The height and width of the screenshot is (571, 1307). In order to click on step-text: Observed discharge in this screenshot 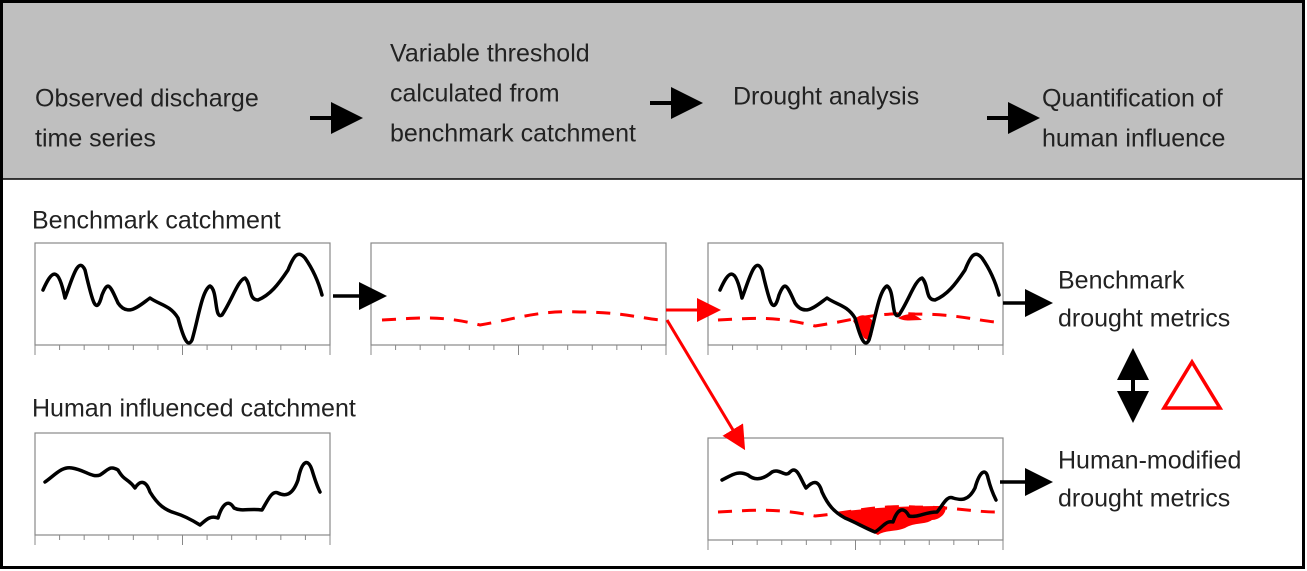, I will do `click(147, 99)`.